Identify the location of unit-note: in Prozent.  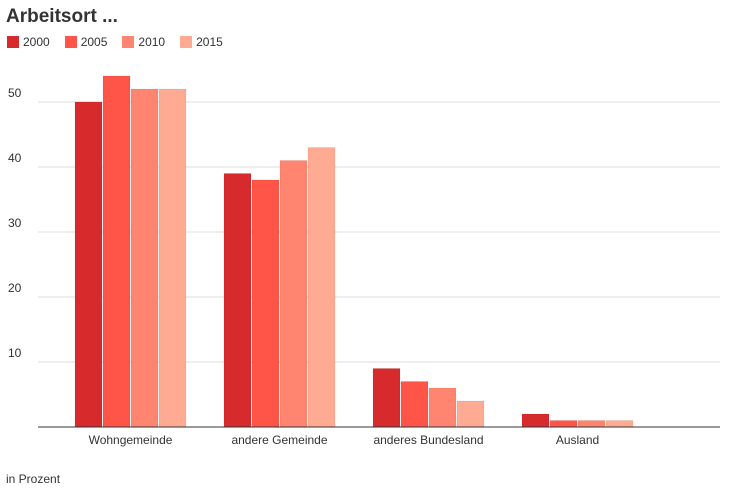
(33, 479).